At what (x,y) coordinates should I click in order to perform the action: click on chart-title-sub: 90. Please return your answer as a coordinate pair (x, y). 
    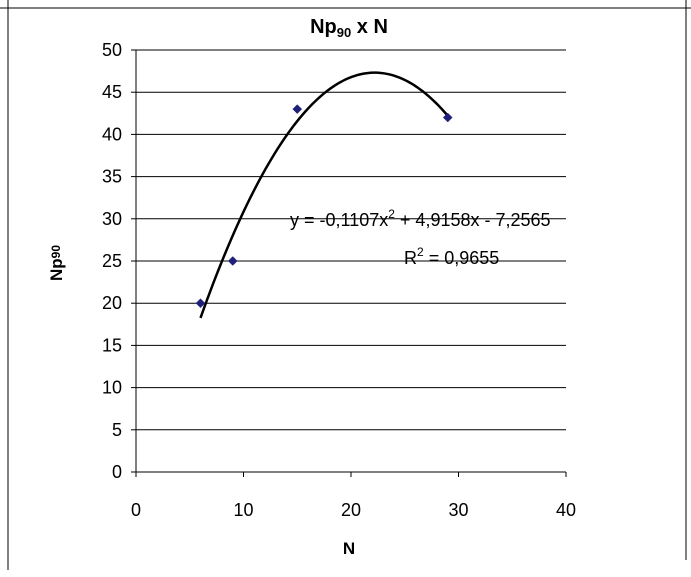
    Looking at the image, I should click on (344, 32).